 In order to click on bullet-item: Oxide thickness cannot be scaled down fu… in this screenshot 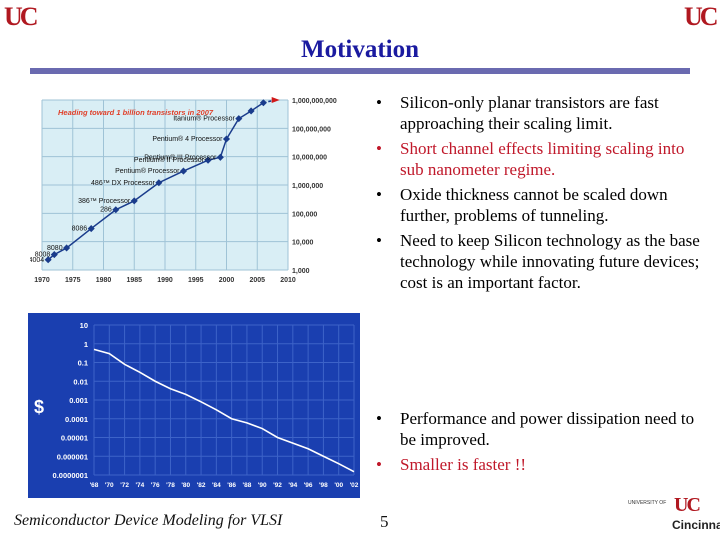, I will do `click(538, 205)`.